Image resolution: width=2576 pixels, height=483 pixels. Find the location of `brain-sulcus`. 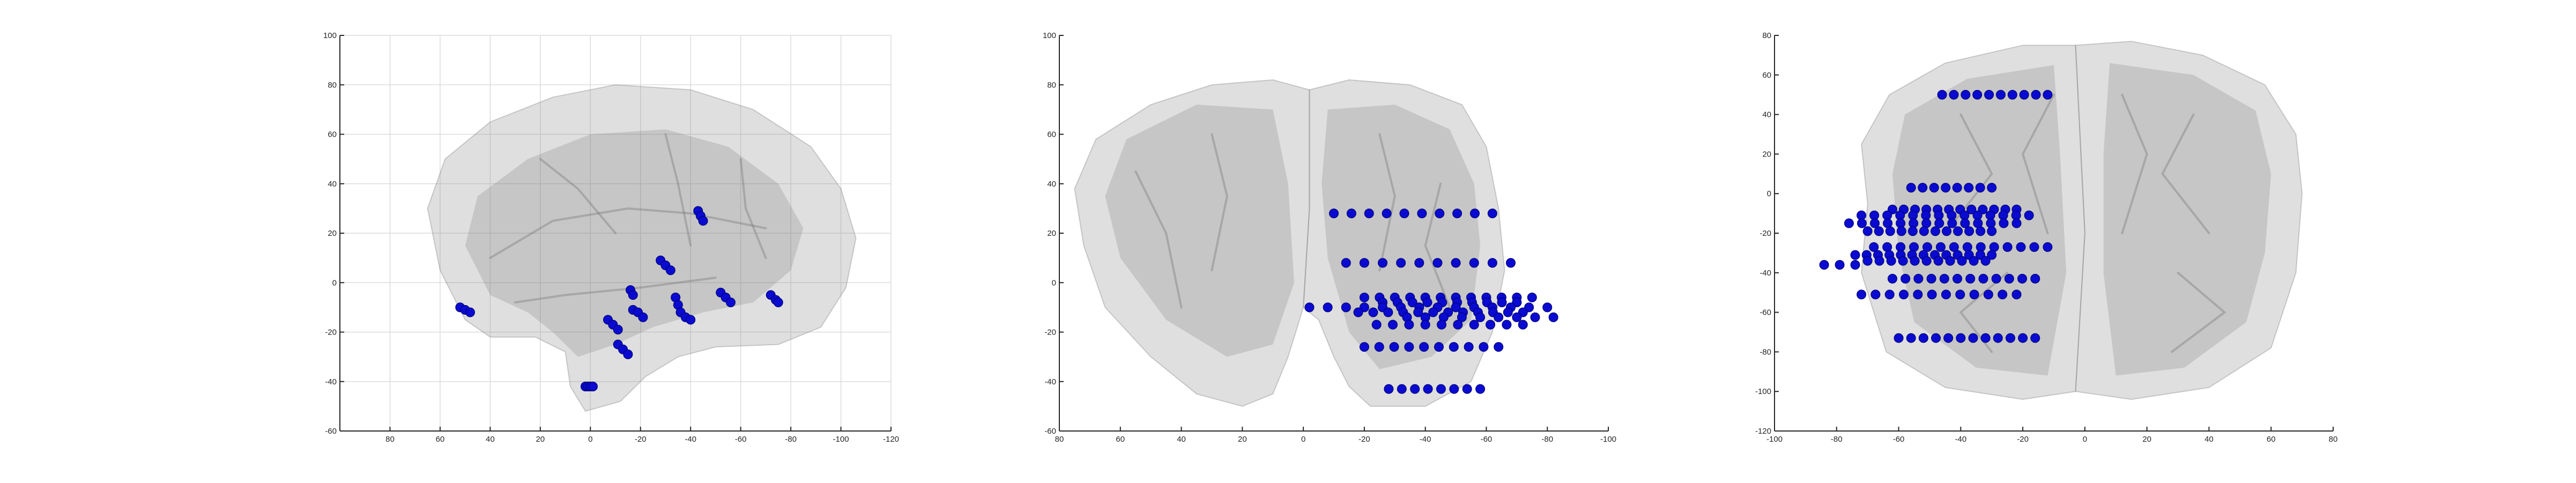

brain-sulcus is located at coordinates (2134, 163).